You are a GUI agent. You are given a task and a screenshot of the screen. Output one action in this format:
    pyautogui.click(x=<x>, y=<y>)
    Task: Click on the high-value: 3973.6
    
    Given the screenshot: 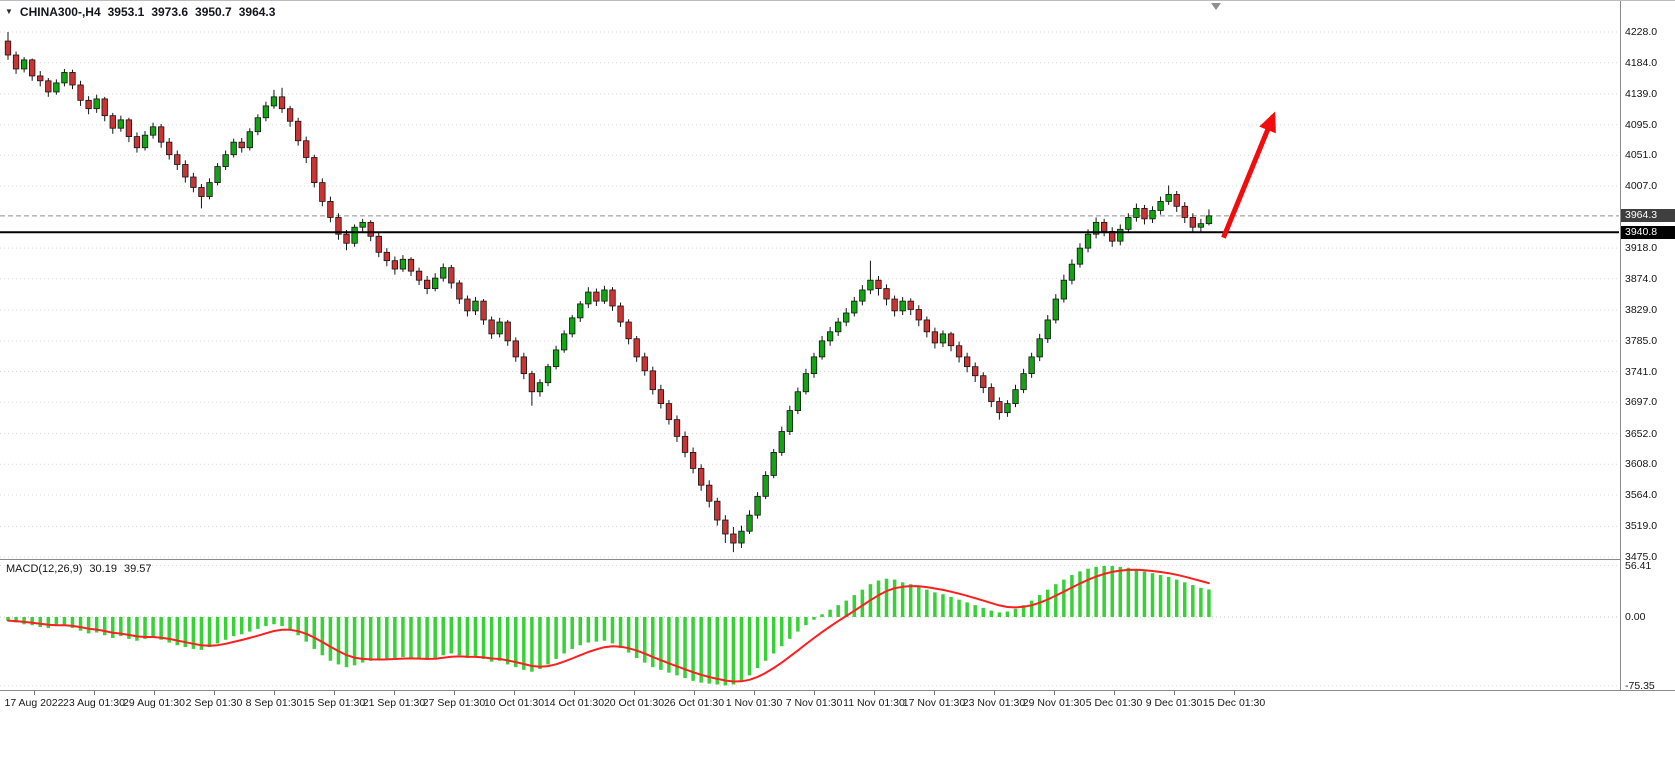 What is the action you would take?
    pyautogui.click(x=170, y=12)
    